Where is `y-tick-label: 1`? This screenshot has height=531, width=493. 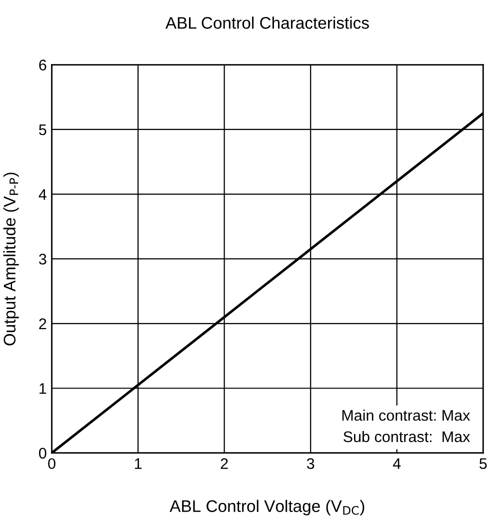
y-tick-label: 1 is located at coordinates (43, 388).